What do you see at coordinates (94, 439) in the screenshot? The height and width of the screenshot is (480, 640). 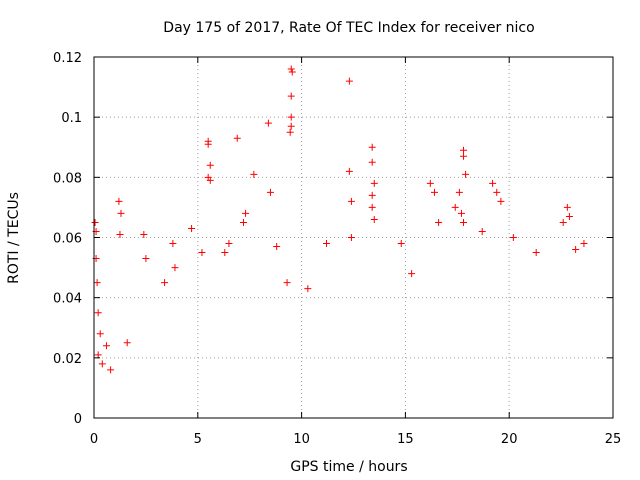 I see `x-tick-label: 0` at bounding box center [94, 439].